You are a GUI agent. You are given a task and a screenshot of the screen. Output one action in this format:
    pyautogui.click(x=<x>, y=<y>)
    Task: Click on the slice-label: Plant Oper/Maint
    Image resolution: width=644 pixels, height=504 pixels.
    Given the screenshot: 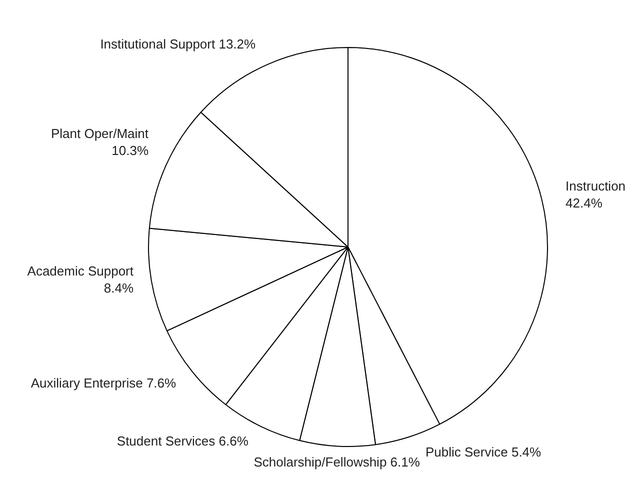 What is the action you would take?
    pyautogui.click(x=99, y=134)
    